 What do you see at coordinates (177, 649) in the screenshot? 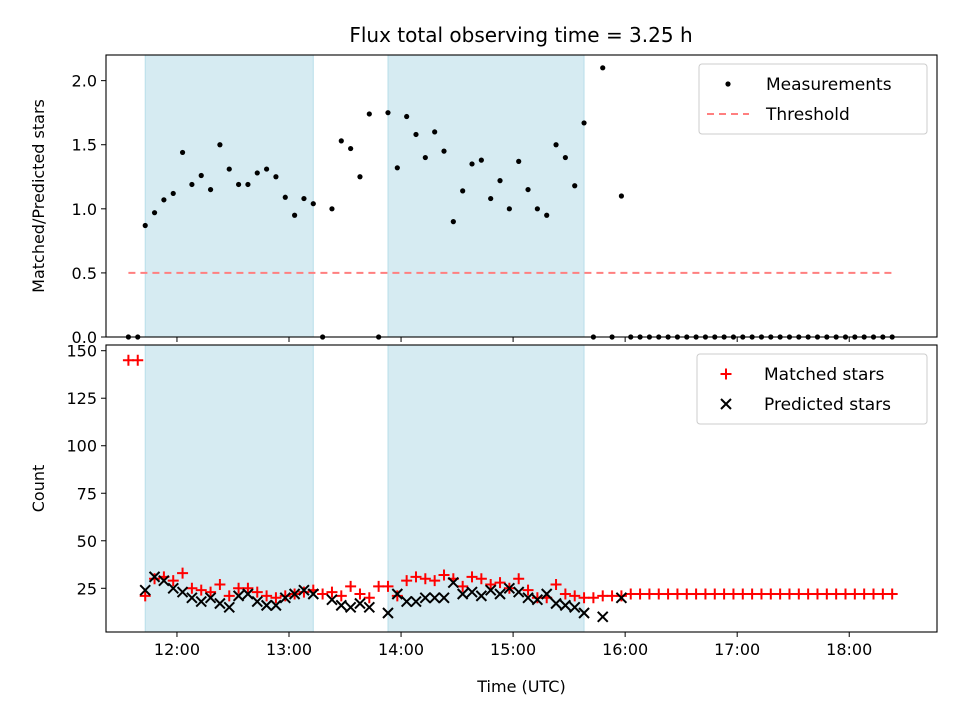
I see `x-tick-label: 12:00` at bounding box center [177, 649].